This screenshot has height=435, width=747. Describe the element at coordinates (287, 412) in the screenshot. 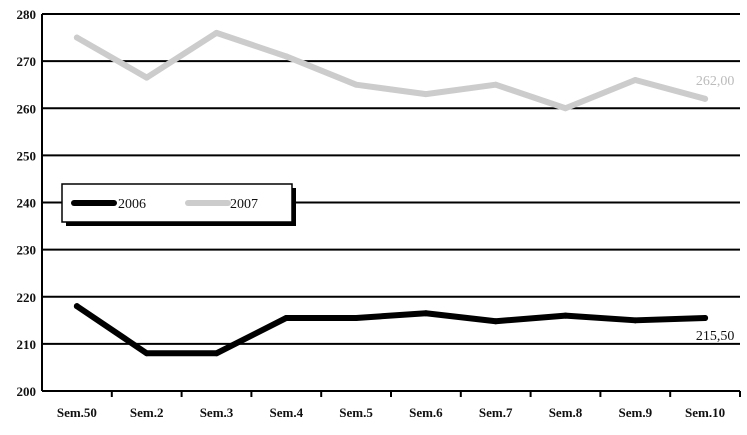

I see `x-tick-label: Sem.4` at that location.